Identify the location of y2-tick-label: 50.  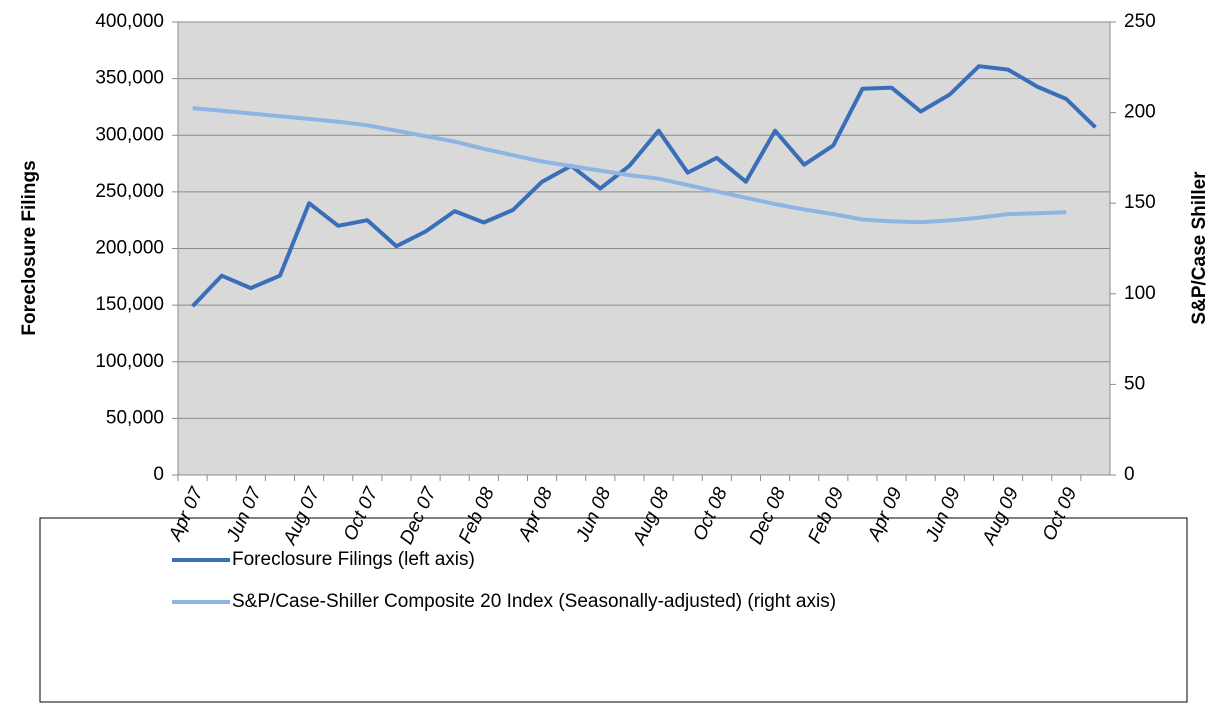
(1134, 383).